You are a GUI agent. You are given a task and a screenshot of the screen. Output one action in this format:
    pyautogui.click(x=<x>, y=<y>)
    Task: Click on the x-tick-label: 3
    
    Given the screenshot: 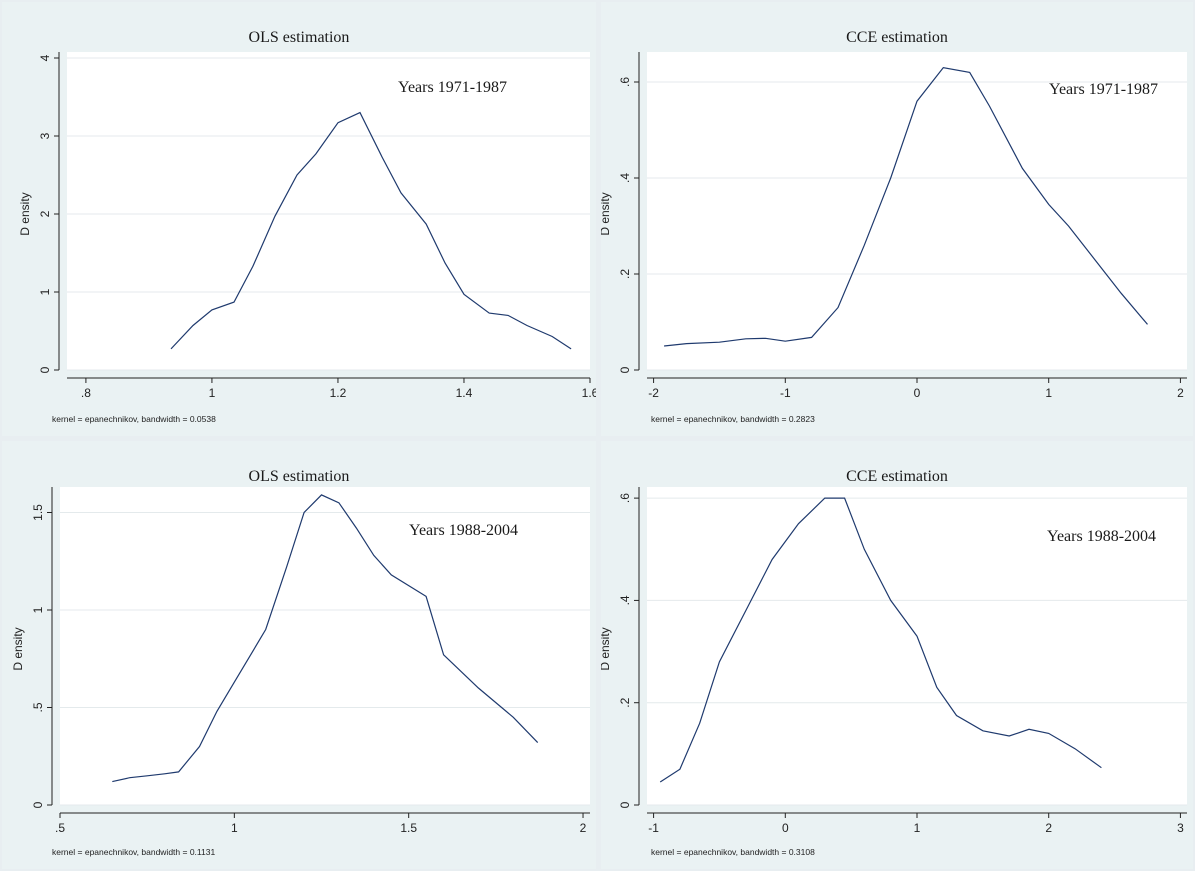 What is the action you would take?
    pyautogui.click(x=1180, y=828)
    